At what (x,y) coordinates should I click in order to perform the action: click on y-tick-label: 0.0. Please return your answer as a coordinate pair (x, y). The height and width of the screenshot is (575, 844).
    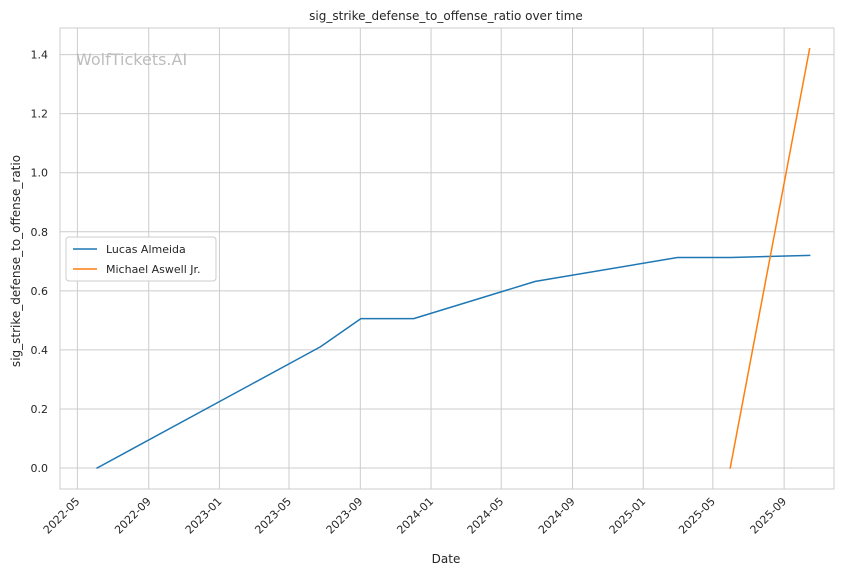
    Looking at the image, I should click on (40, 468).